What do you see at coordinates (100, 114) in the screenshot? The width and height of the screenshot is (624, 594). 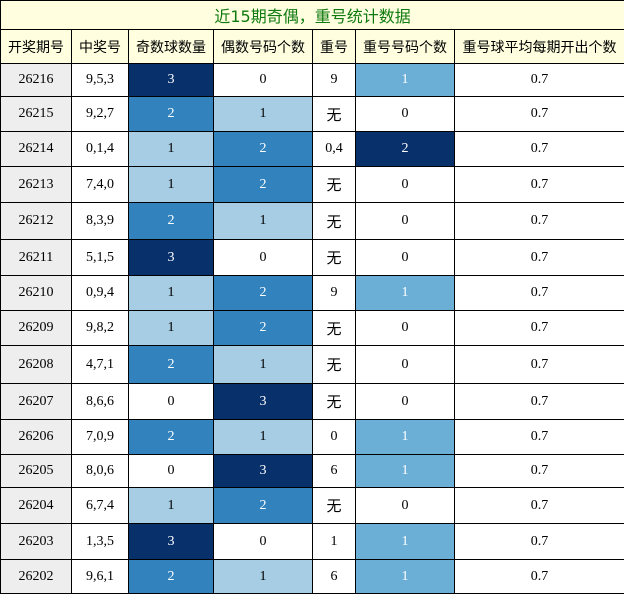 I see `numbers-cell: 9,2,7` at bounding box center [100, 114].